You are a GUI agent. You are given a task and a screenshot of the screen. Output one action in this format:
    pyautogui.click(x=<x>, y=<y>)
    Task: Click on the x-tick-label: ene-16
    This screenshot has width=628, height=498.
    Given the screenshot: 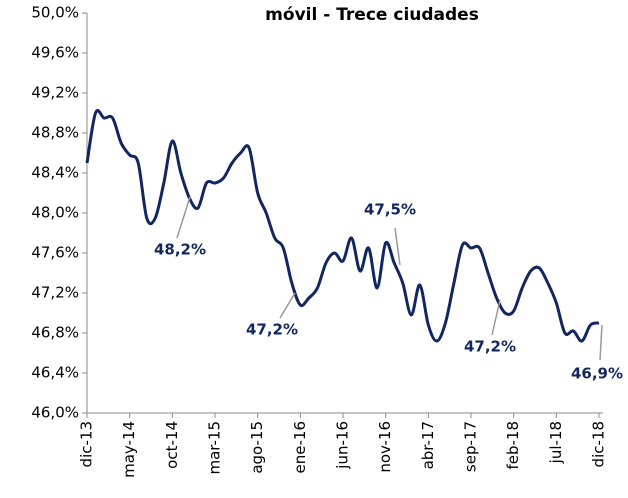 What is the action you would take?
    pyautogui.click(x=300, y=447)
    